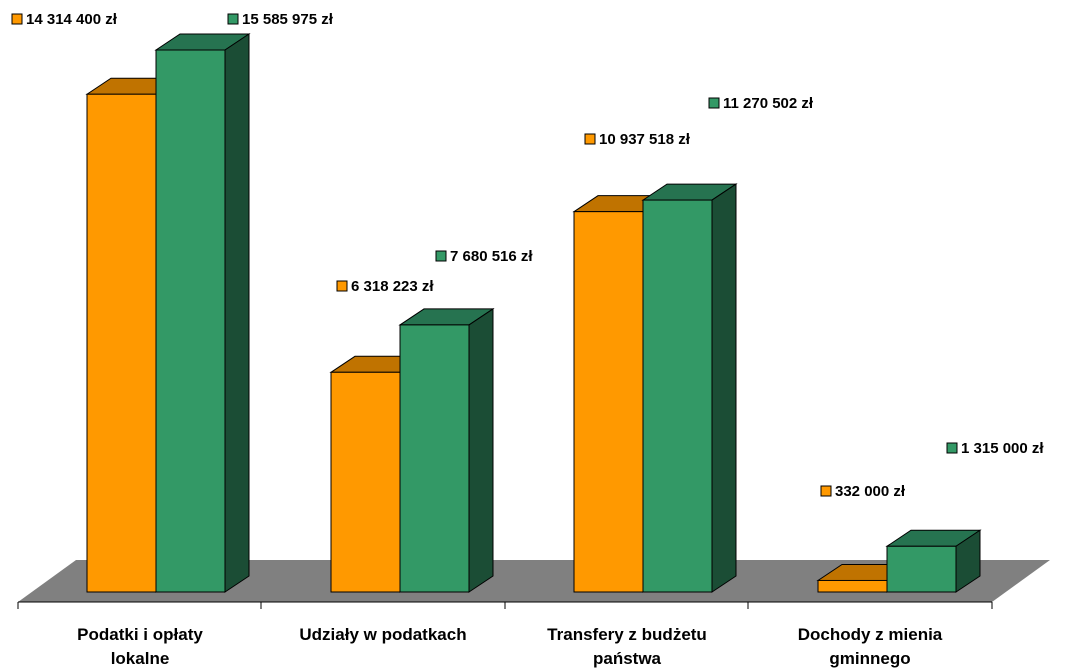  What do you see at coordinates (392, 286) in the screenshot?
I see `svg-text: 6 318 223 zł` at bounding box center [392, 286].